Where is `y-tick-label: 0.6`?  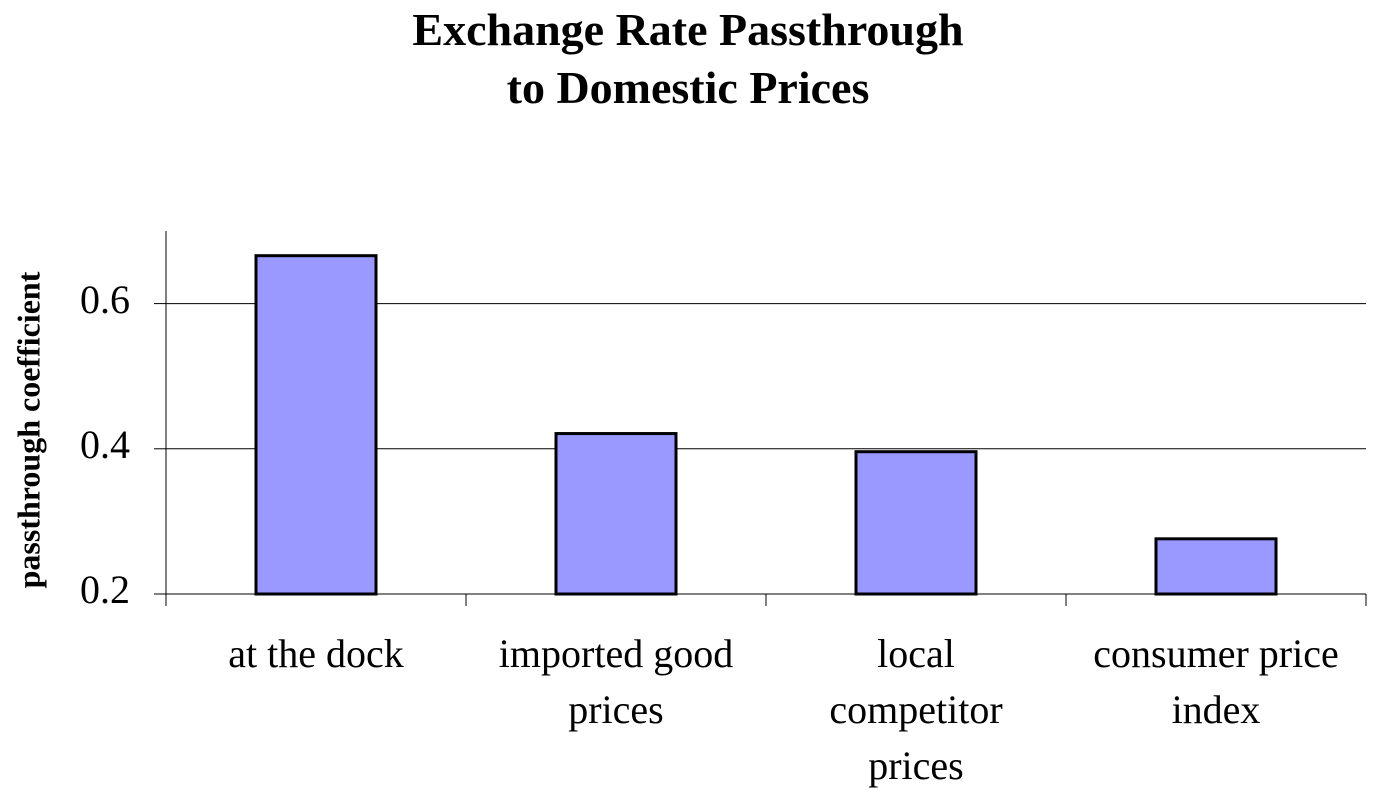 y-tick-label: 0.6 is located at coordinates (105, 299).